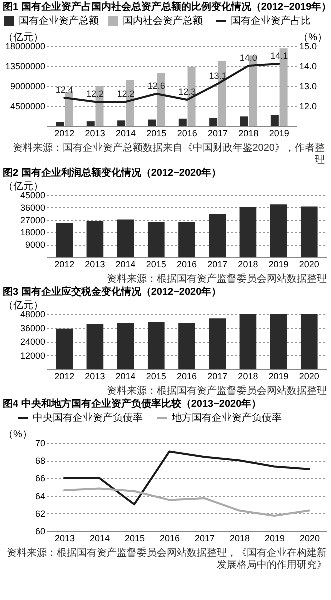 The height and width of the screenshot is (600, 331). Describe the element at coordinates (132, 404) in the screenshot. I see `chart-title: 图4 中央和地方国有企业资产负债率比较（2013~2020年）` at that location.